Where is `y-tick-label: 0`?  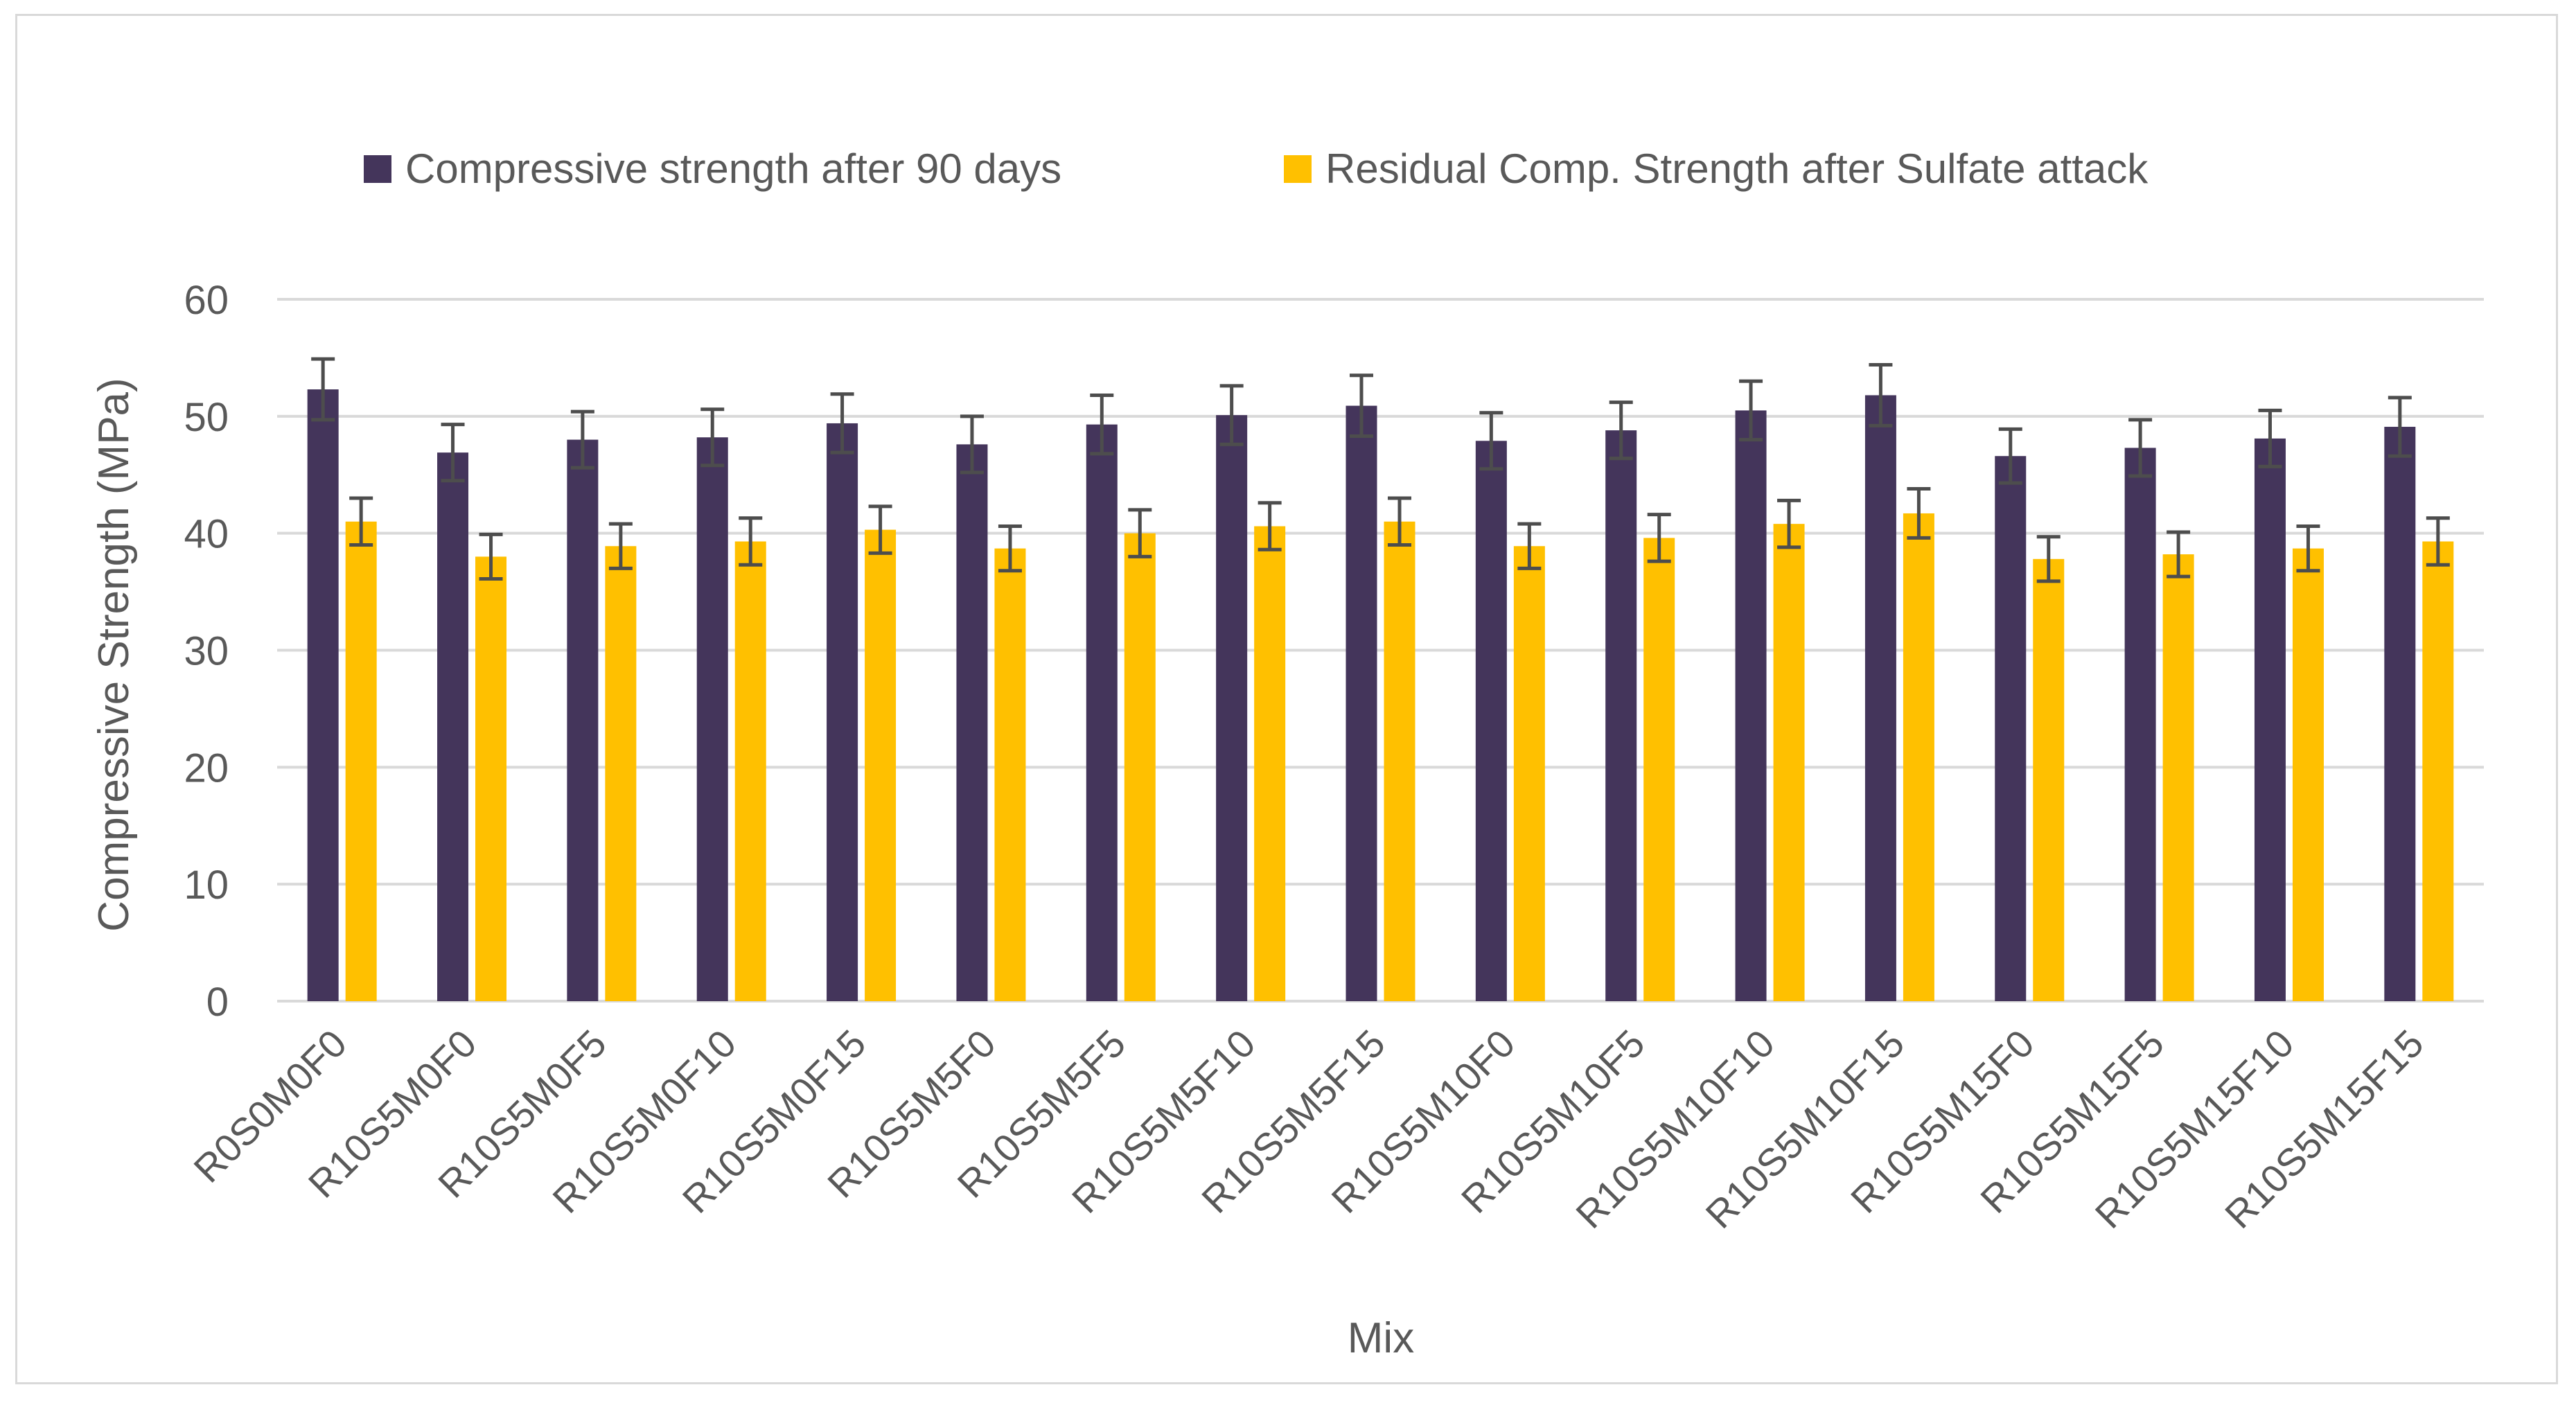
y-tick-label: 0 is located at coordinates (217, 1002).